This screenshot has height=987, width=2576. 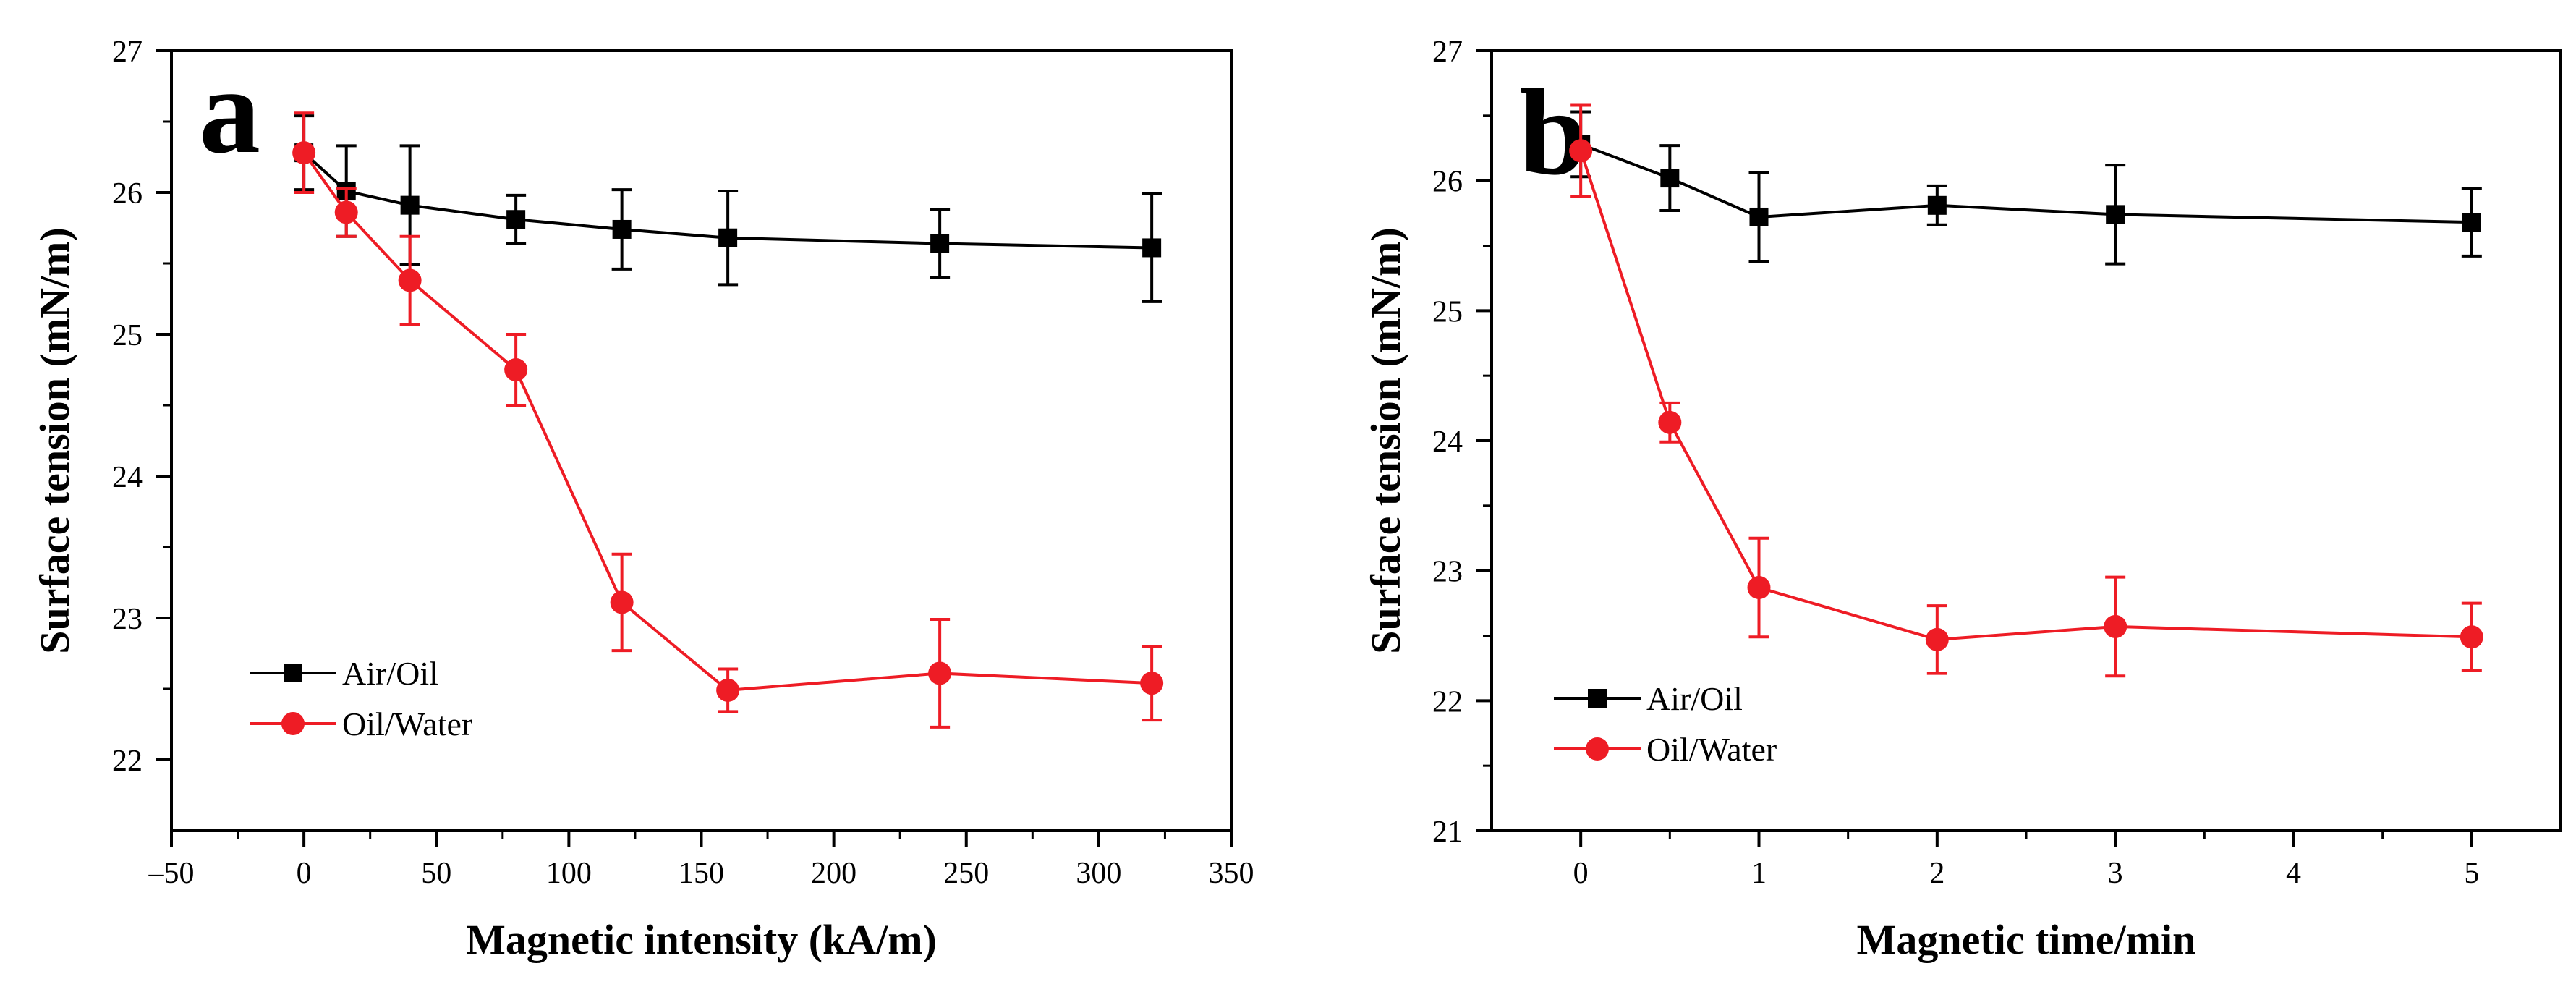 What do you see at coordinates (2471, 873) in the screenshot?
I see `x-tick-label: 5` at bounding box center [2471, 873].